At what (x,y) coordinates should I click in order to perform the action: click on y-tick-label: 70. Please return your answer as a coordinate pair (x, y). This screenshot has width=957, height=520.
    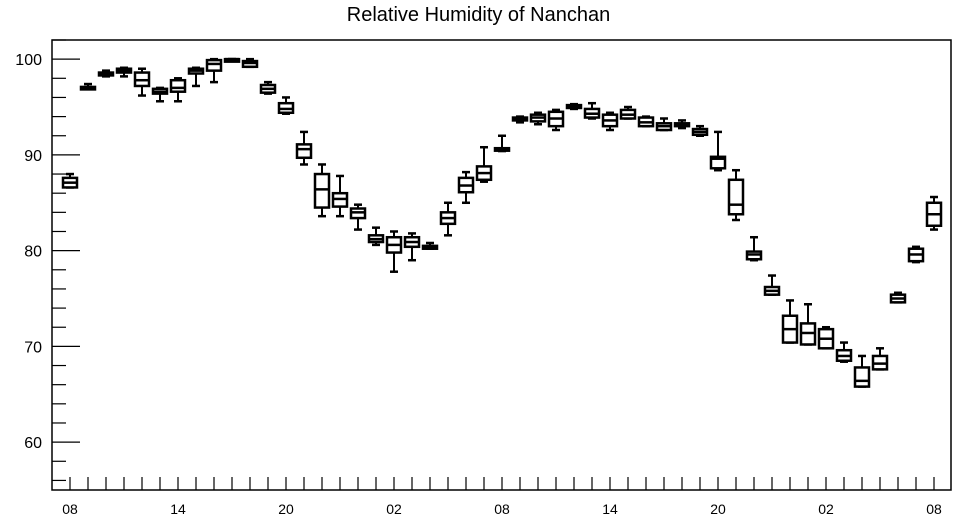
    Looking at the image, I should click on (33, 347).